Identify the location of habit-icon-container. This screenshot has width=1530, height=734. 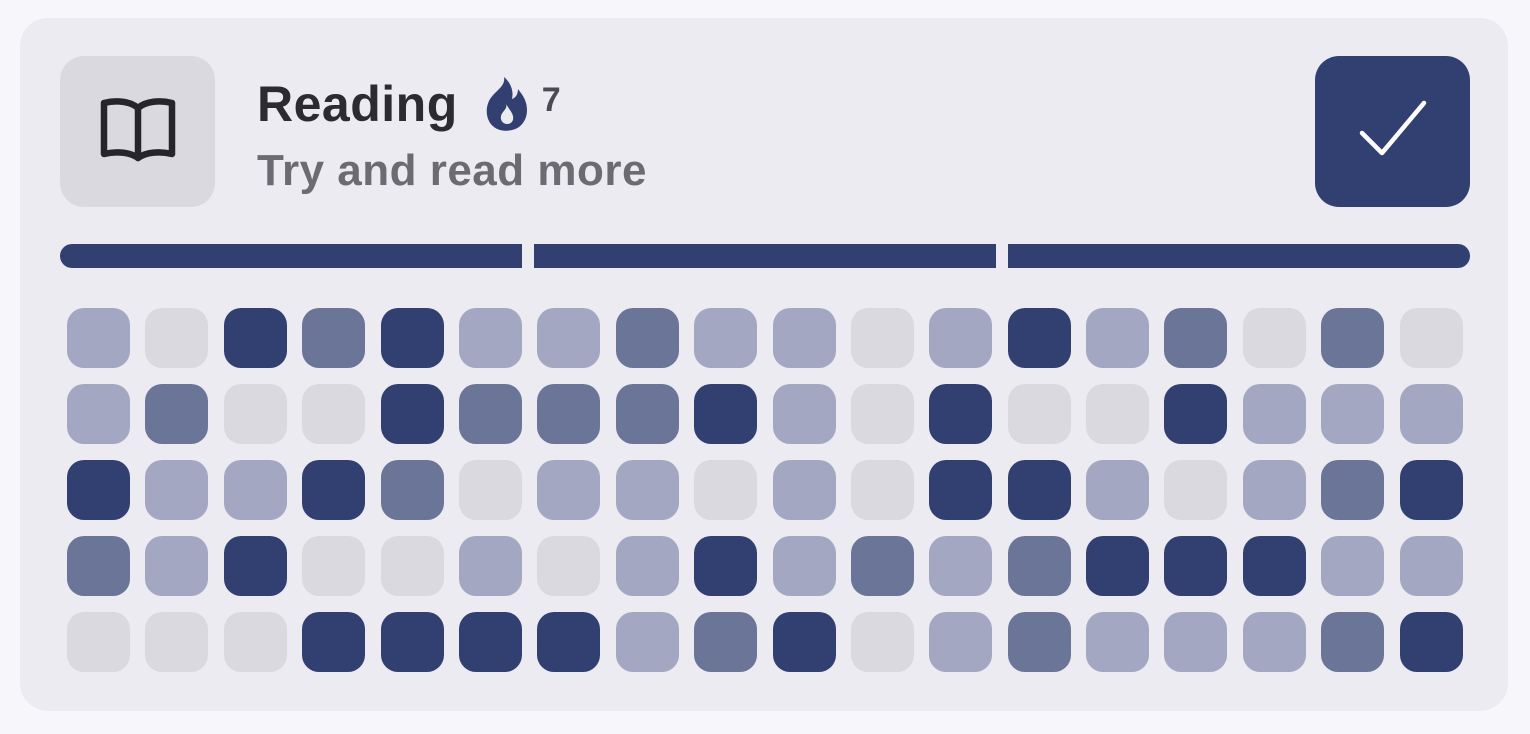
(137, 131).